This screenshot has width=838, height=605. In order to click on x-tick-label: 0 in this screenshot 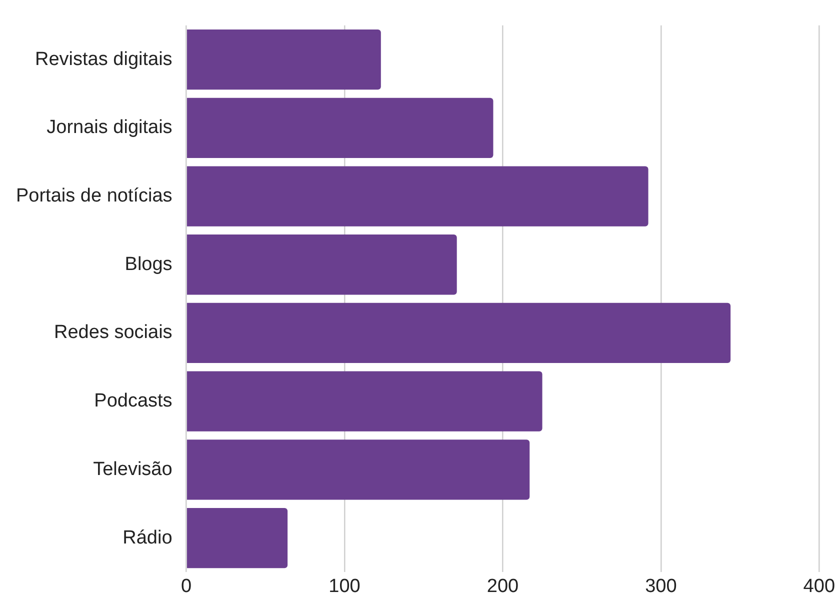, I will do `click(186, 586)`.